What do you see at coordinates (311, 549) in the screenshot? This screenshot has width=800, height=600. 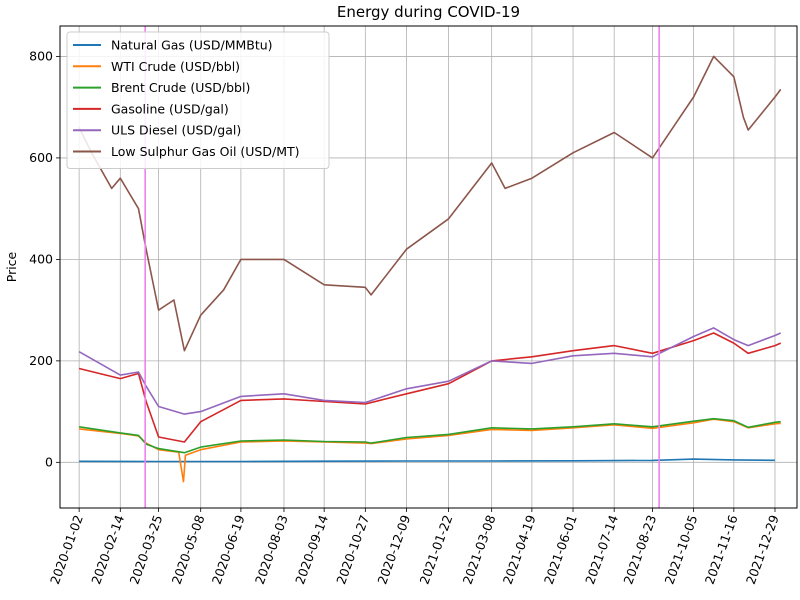 I see `x-tick-label: 2020-09-14` at bounding box center [311, 549].